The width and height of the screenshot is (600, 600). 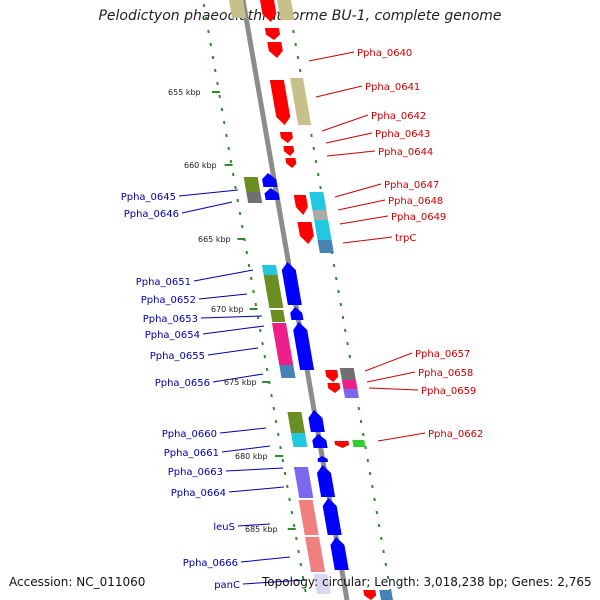 What do you see at coordinates (168, 300) in the screenshot?
I see `reverse-gene-label: Ppha_0652` at bounding box center [168, 300].